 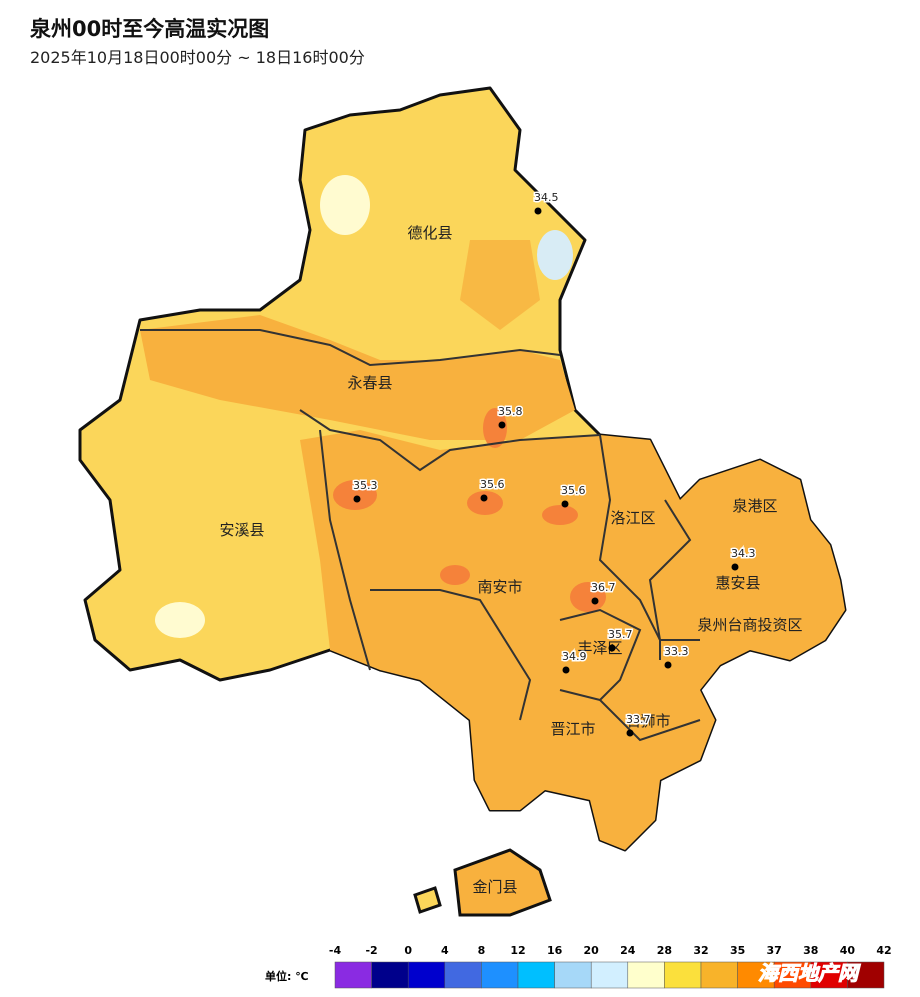 I want to click on legend-tick: 16, so click(x=555, y=950).